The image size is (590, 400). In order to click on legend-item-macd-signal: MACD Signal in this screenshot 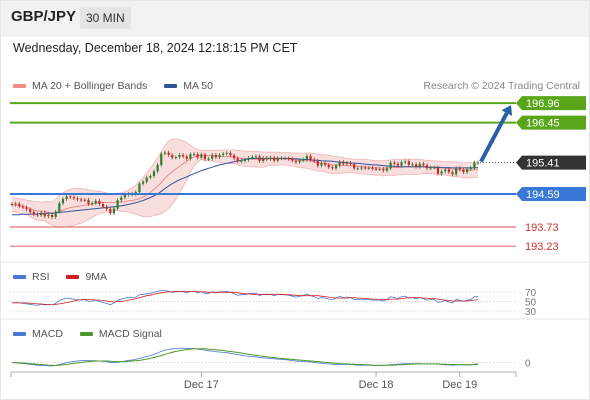, I will do `click(120, 334)`.